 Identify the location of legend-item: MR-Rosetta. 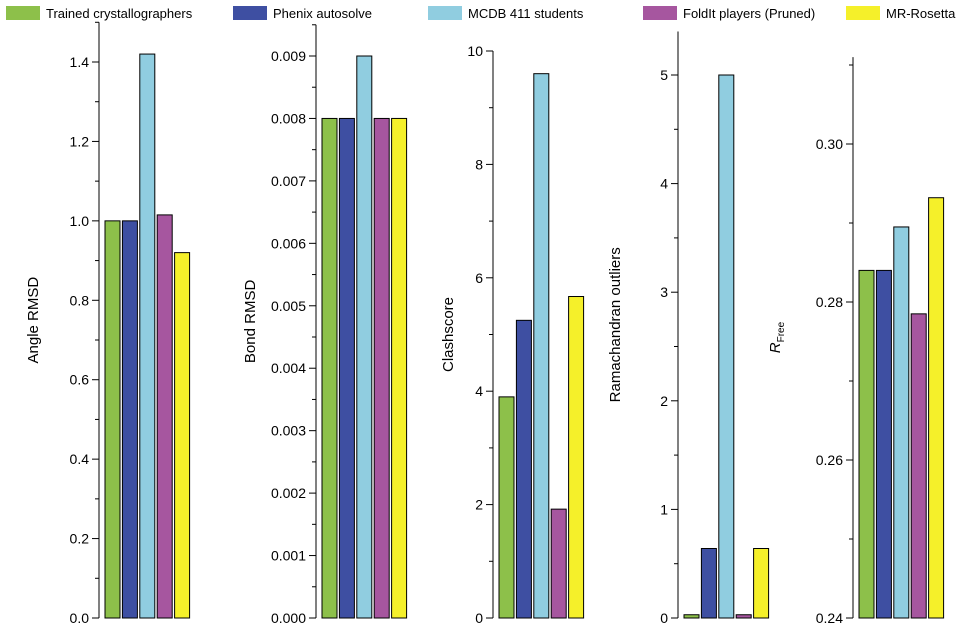
(900, 13).